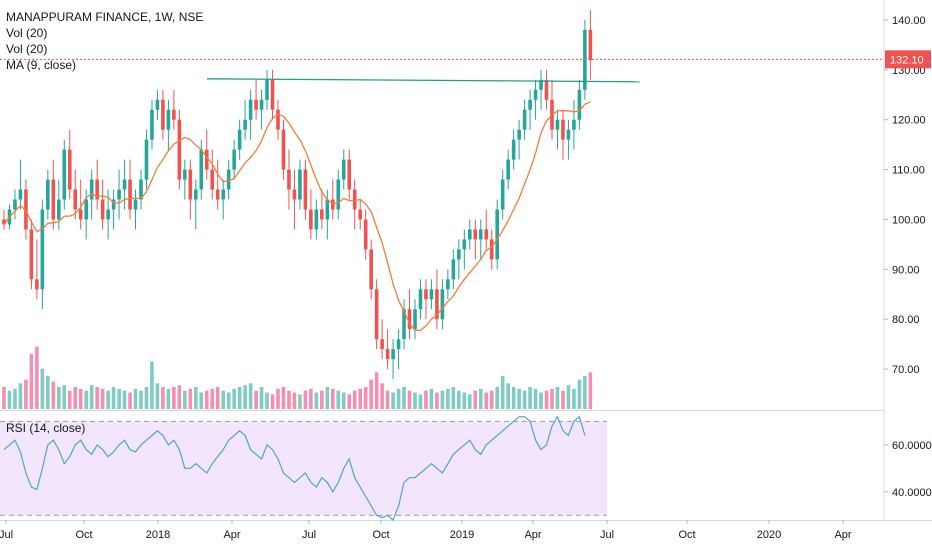  What do you see at coordinates (909, 121) in the screenshot?
I see `price-tick-label: 120.00` at bounding box center [909, 121].